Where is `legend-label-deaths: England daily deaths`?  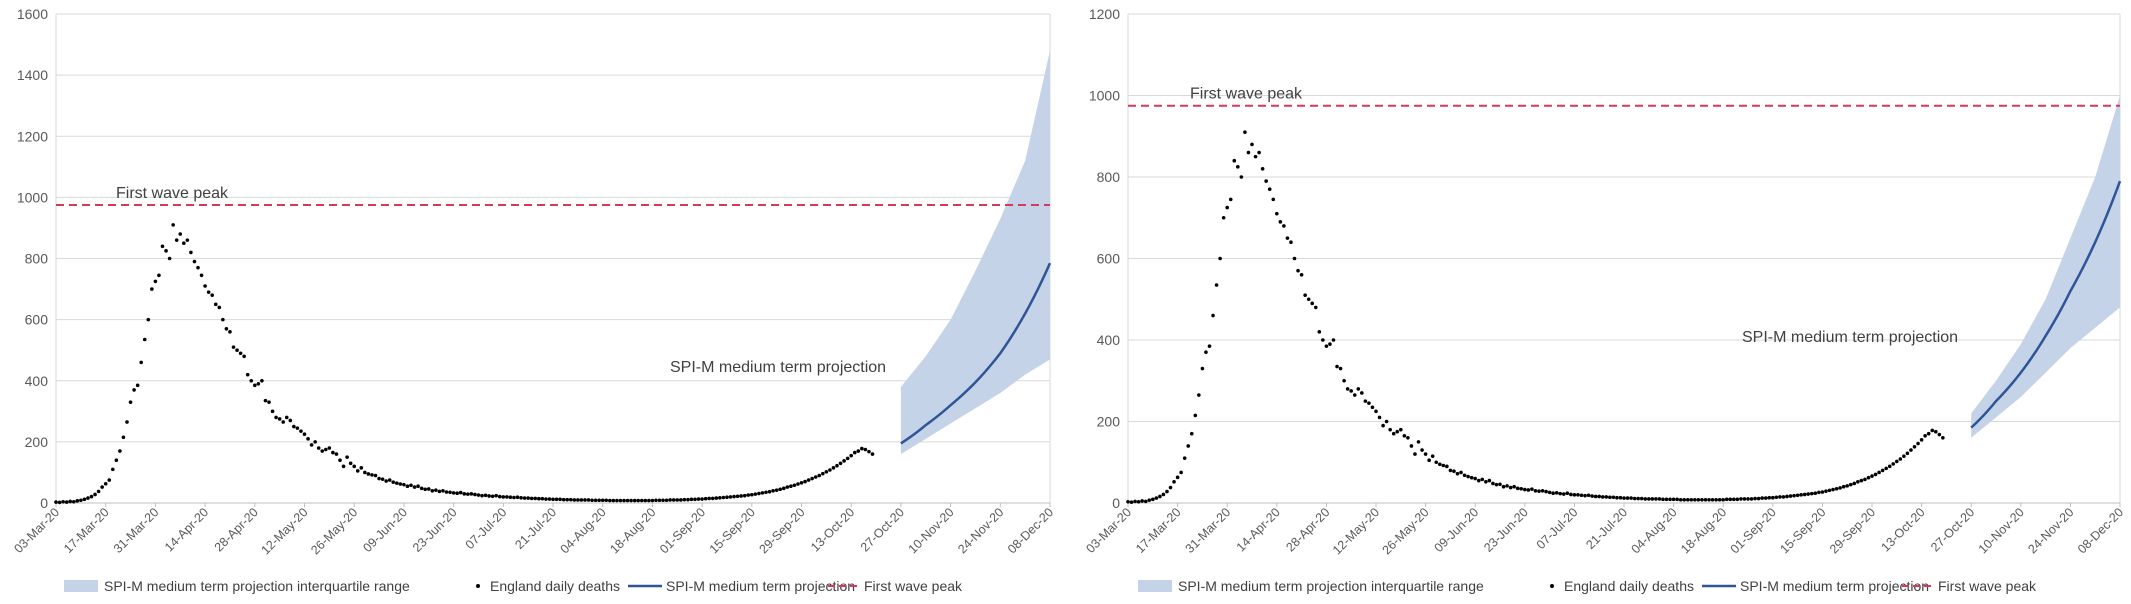 legend-label-deaths: England daily deaths is located at coordinates (555, 586).